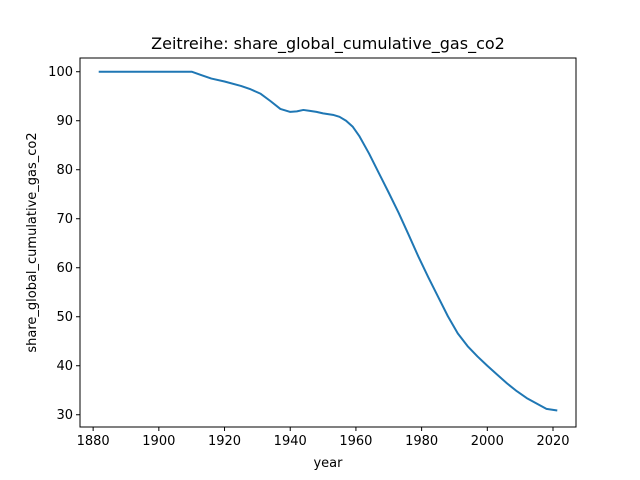 This screenshot has width=640, height=480. I want to click on y-tick-label: 60, so click(64, 268).